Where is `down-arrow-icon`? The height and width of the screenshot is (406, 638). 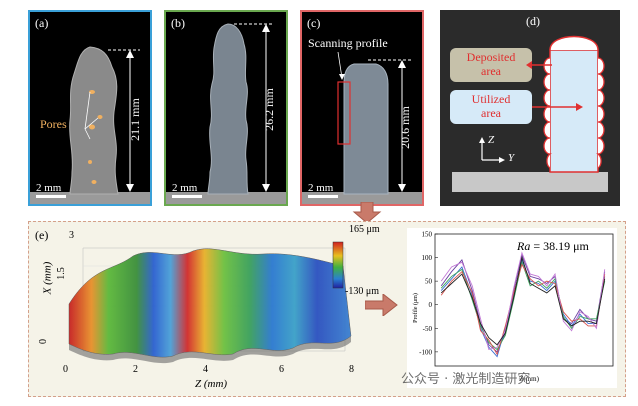 down-arrow-icon is located at coordinates (367, 213).